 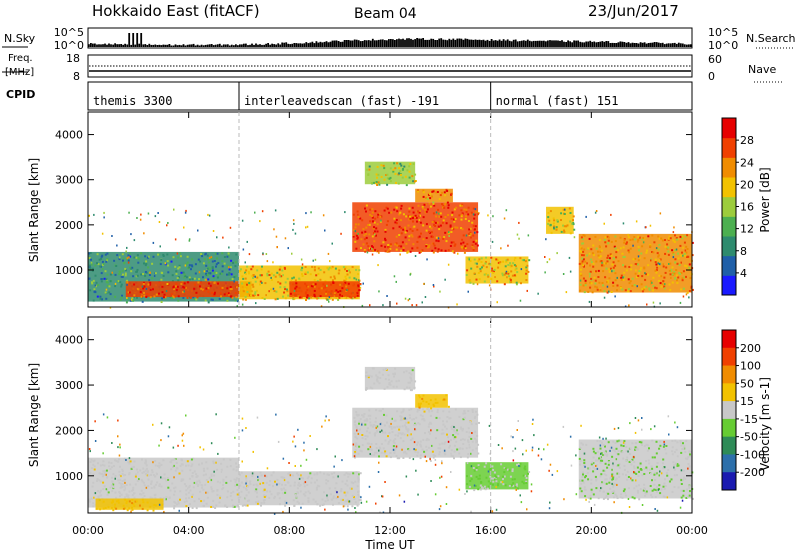 What do you see at coordinates (729, 339) in the screenshot?
I see `velocity-colorbar-swatch` at bounding box center [729, 339].